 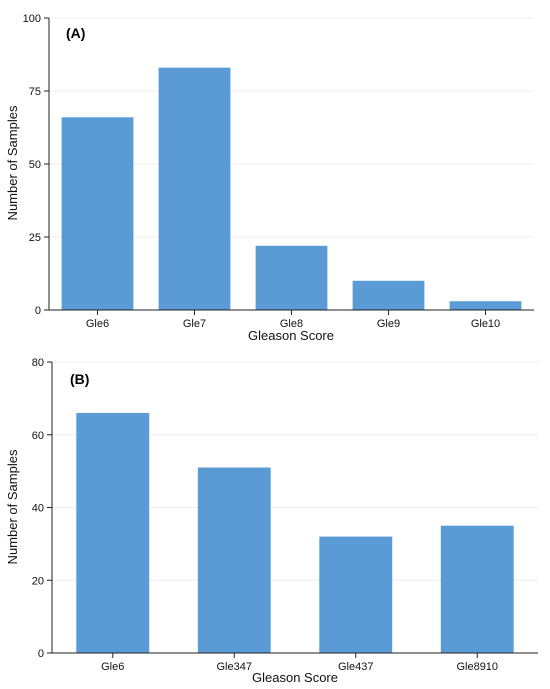 What do you see at coordinates (38, 436) in the screenshot?
I see `y-tick-label-b-3: 60` at bounding box center [38, 436].